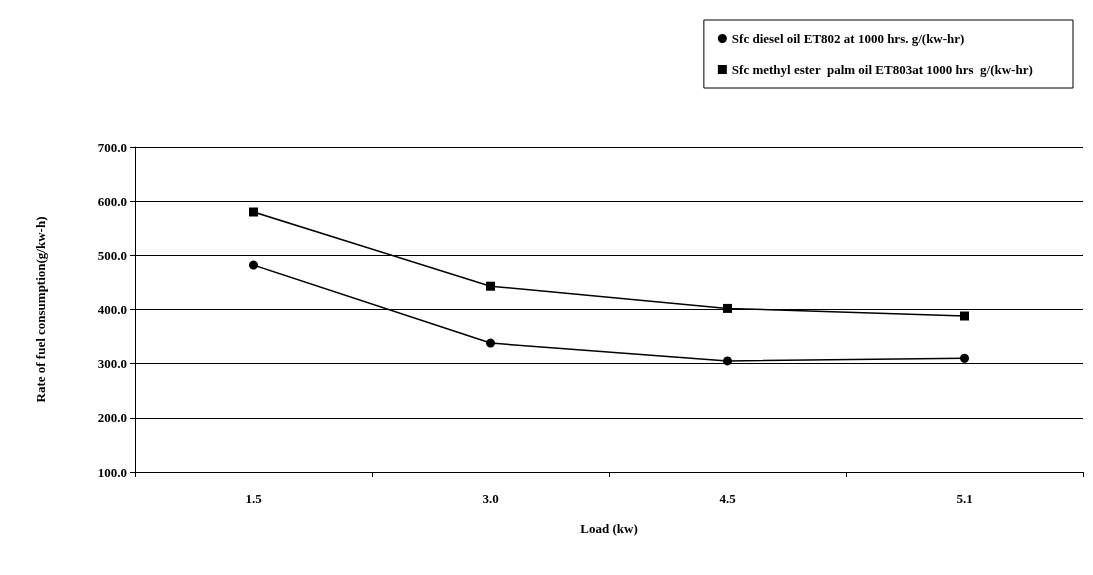 The width and height of the screenshot is (1093, 575). Describe the element at coordinates (112, 472) in the screenshot. I see `y-tick-label: 100.0` at that location.